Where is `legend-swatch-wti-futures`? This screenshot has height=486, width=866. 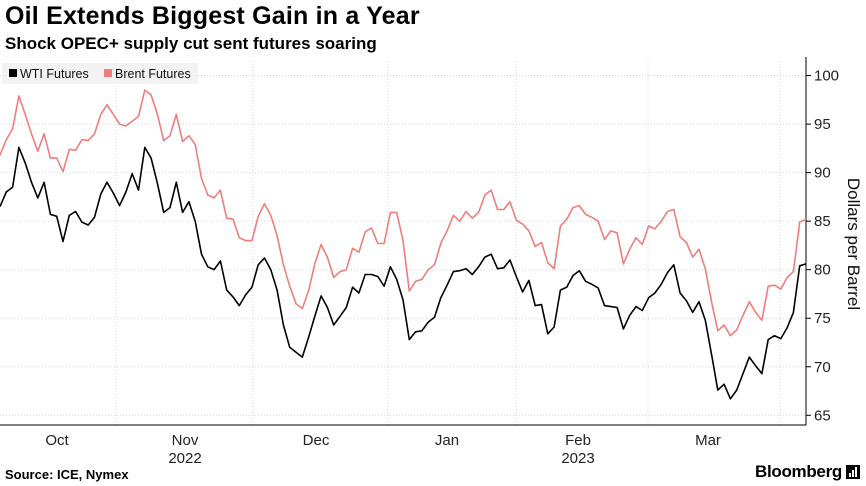
legend-swatch-wti-futures is located at coordinates (13, 73).